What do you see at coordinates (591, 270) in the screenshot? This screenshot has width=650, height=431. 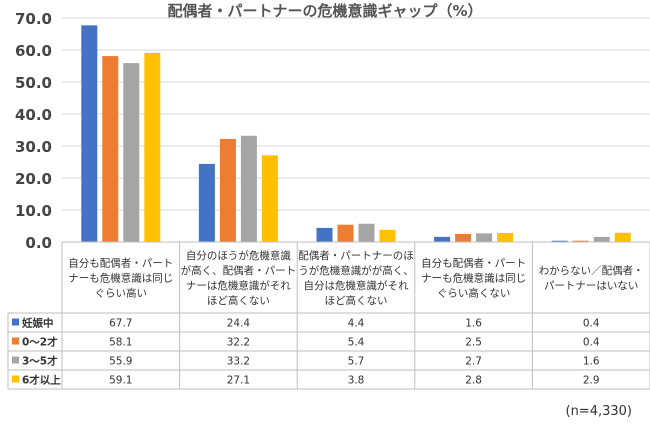 I see `category-label: わからない／配偶者・` at bounding box center [591, 270].